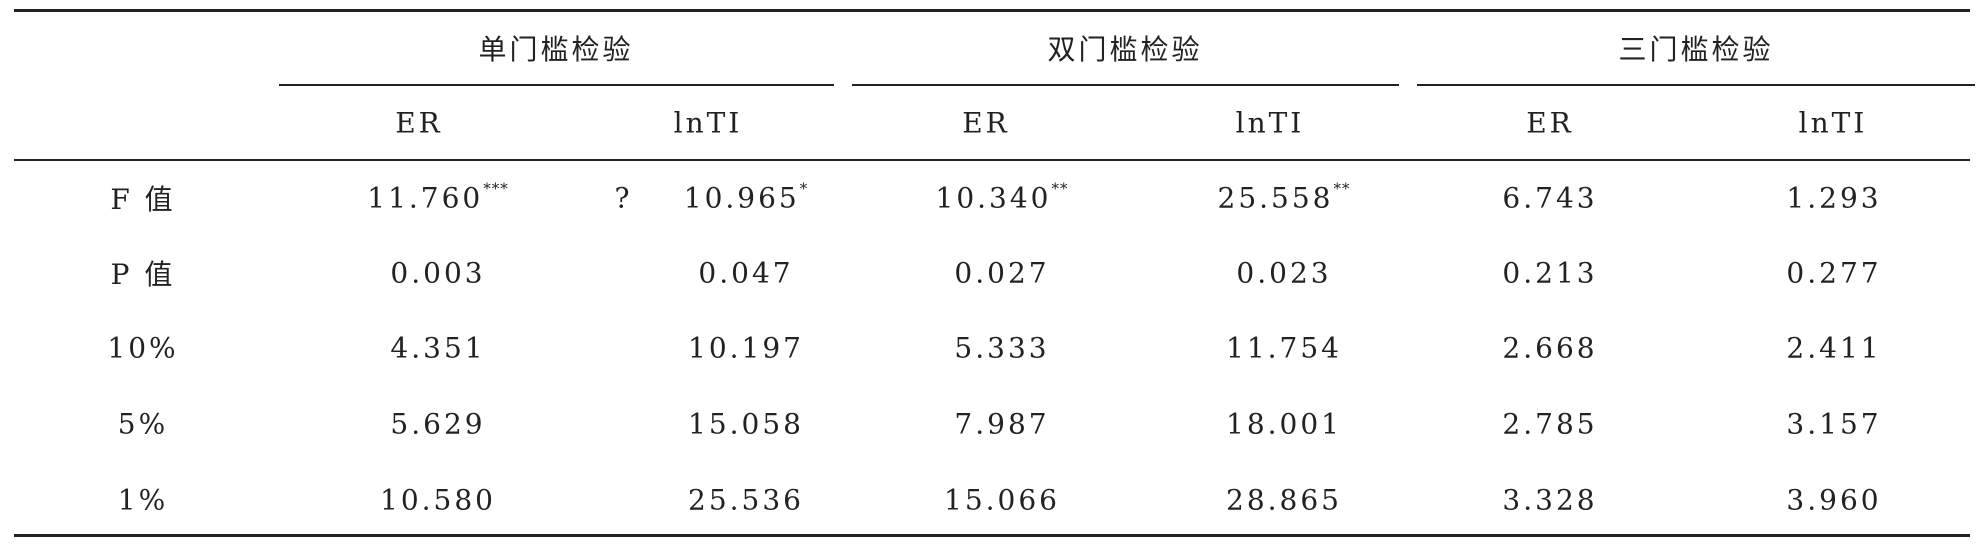 The image size is (1984, 544). I want to click on cell-value: 28.865, so click(1284, 500).